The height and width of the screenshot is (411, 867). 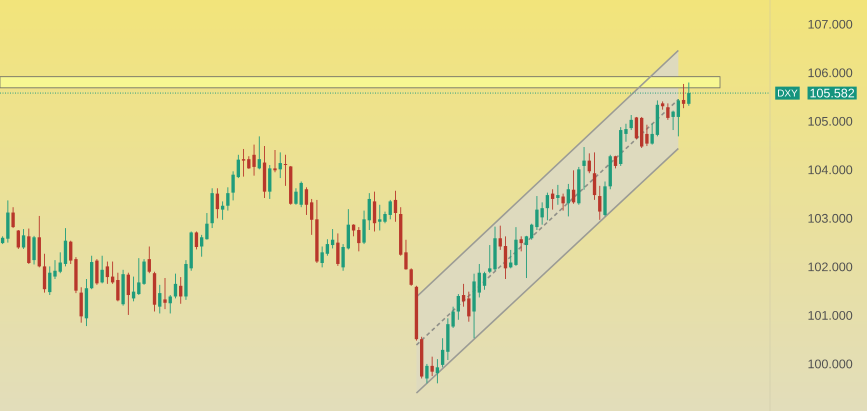 I want to click on y-tick-label: 100.000, so click(x=830, y=364).